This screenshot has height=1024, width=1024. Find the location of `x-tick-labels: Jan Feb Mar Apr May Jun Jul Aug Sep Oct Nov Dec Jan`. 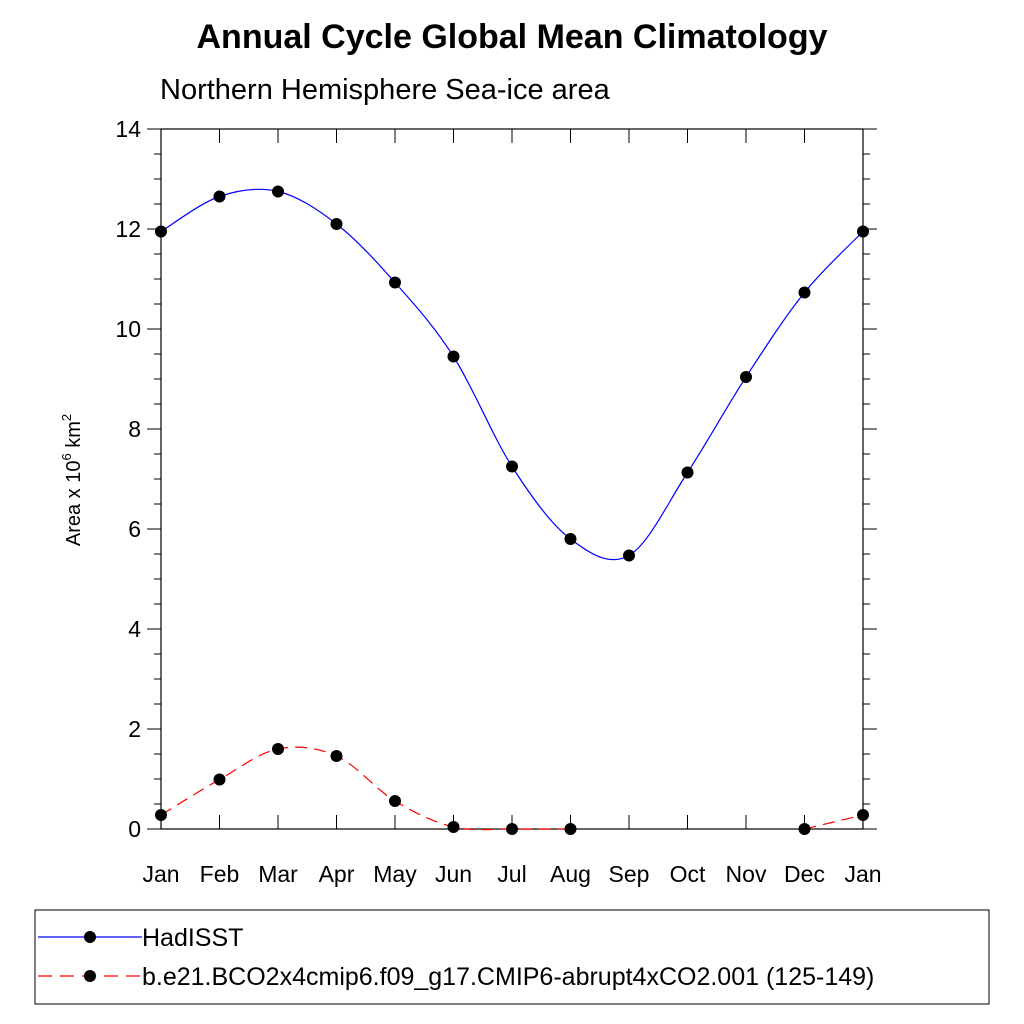

x-tick-labels: Jan Feb Mar Apr May Jun Jul Aug Sep Oct Nov Dec Jan is located at coordinates (511, 874).